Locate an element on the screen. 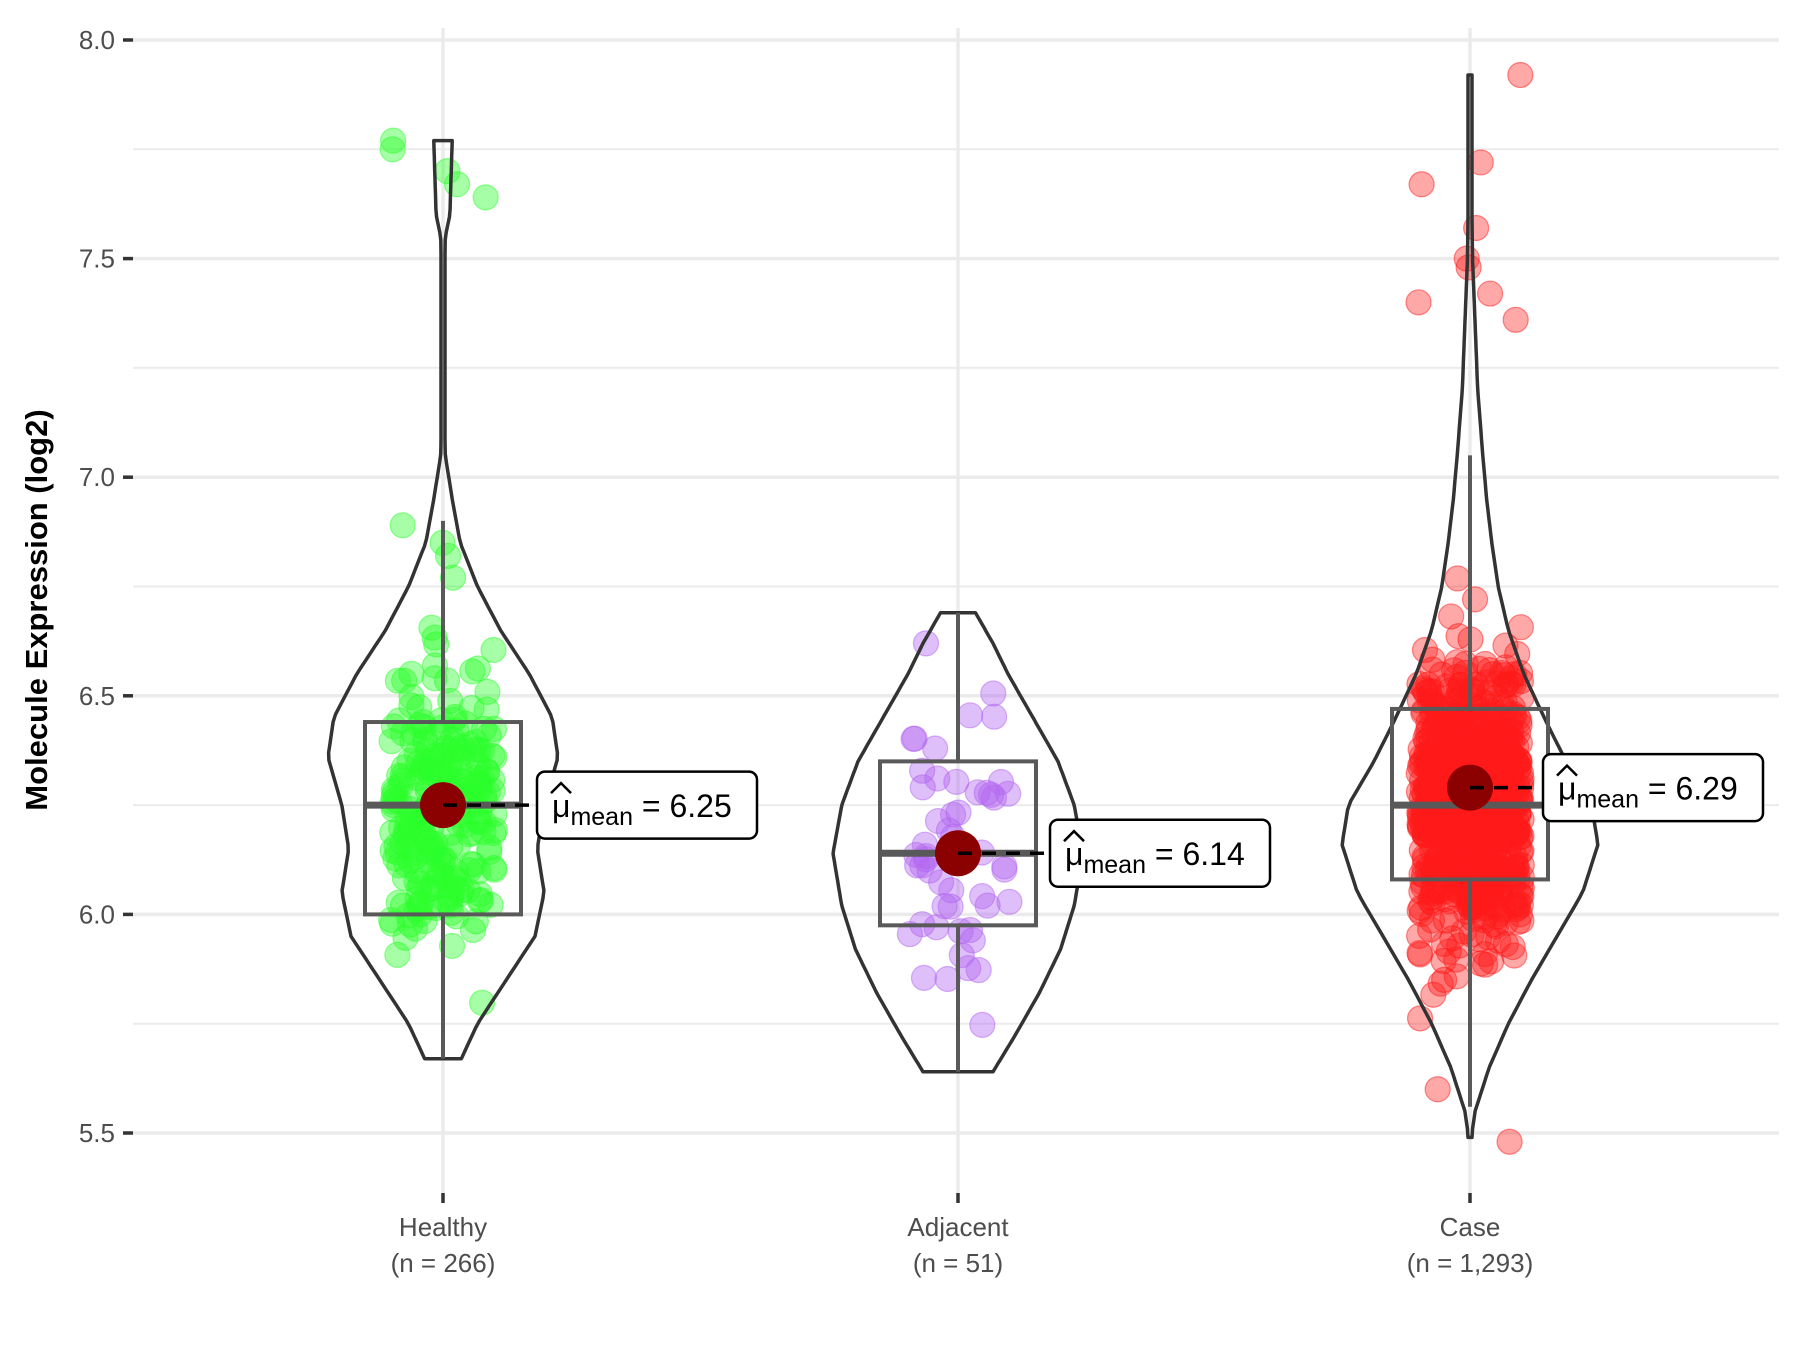 This screenshot has height=1350, width=1800. mean-label-text: μmean = 6.25 is located at coordinates (642, 809).